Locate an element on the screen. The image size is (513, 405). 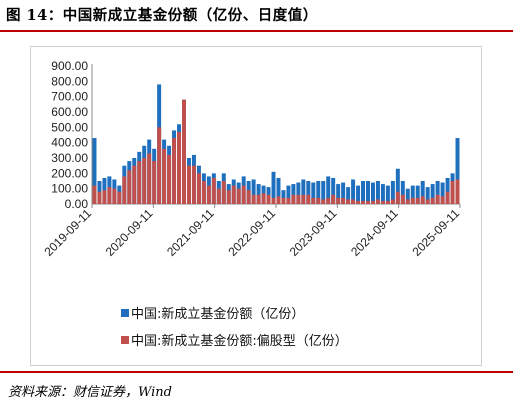
x-tick-label: 2020-09-11 is located at coordinates (129, 232).